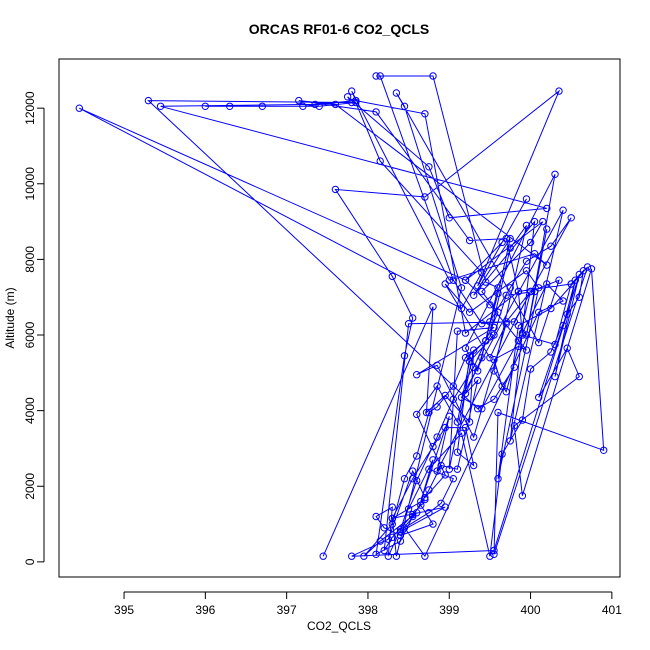 This screenshot has width=650, height=650. What do you see at coordinates (124, 610) in the screenshot?
I see `x-tick-label: 395` at bounding box center [124, 610].